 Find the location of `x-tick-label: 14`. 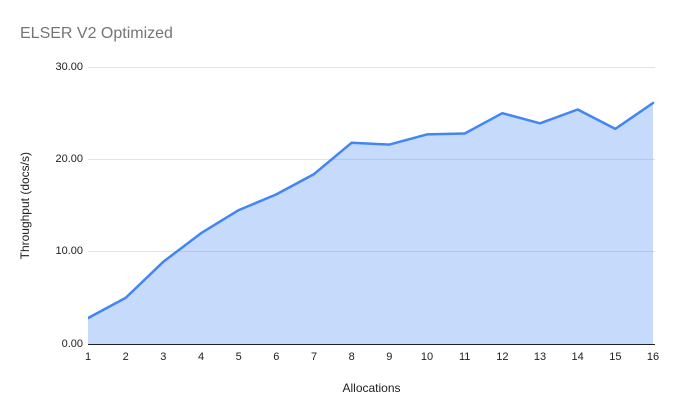

x-tick-label: 14 is located at coordinates (577, 357).